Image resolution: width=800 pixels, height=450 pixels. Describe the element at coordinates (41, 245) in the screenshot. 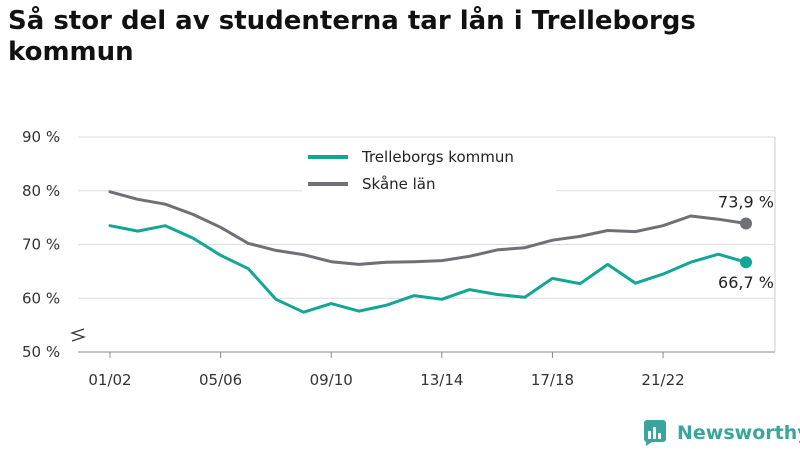

I see `y-tick-label: 70 %` at that location.